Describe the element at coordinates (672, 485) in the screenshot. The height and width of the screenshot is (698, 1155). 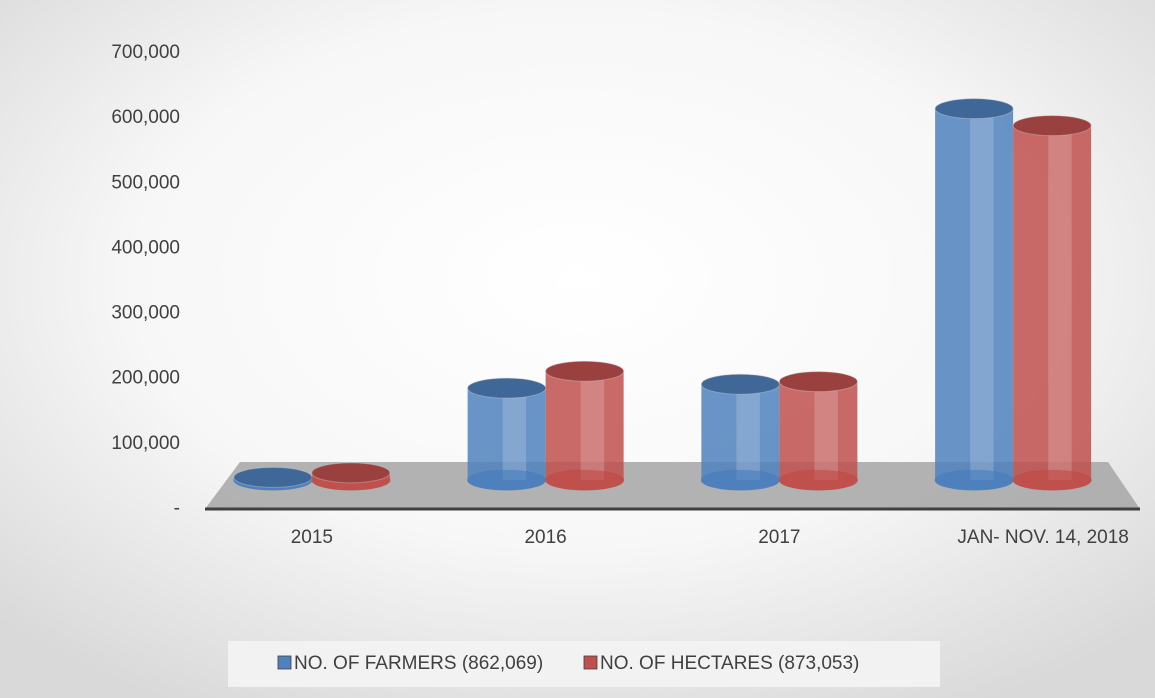
I see `floor` at that location.